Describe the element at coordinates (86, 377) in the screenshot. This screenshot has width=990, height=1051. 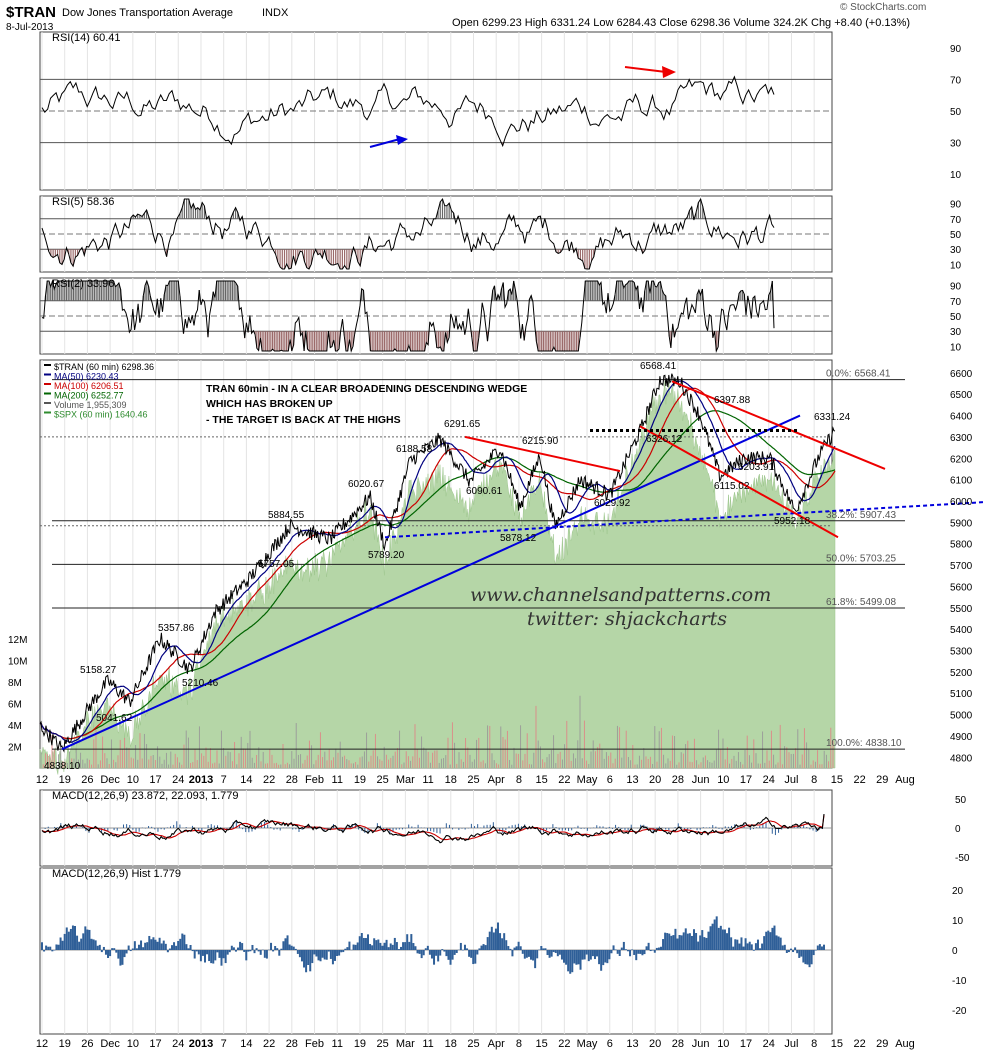
I see `legend-entry: MA(50) 6230.43` at that location.